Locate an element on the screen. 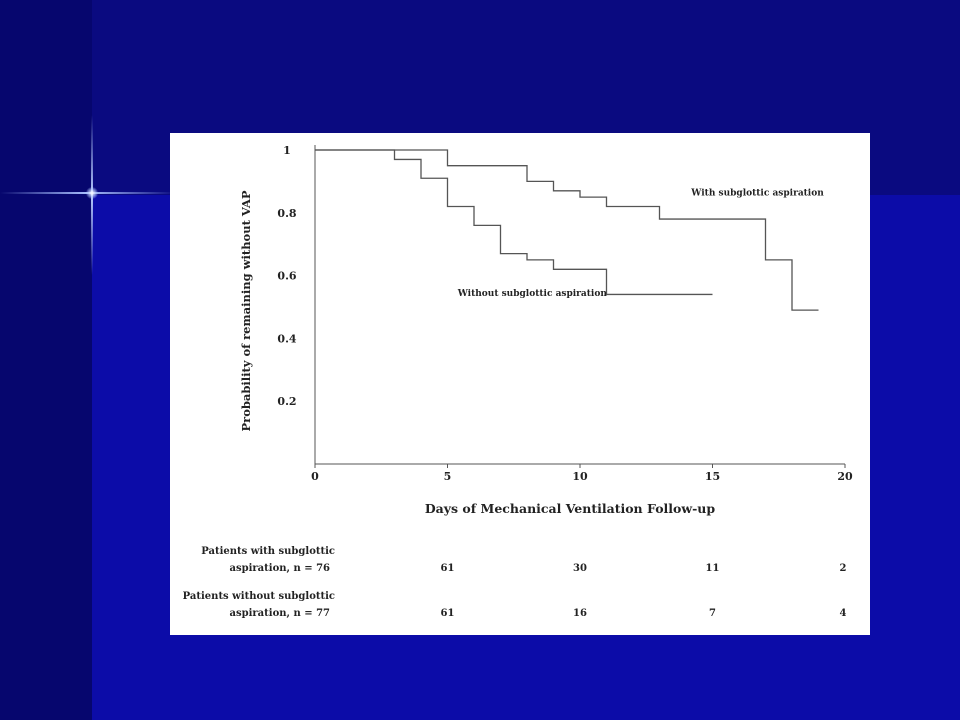  risk-value-0-0: 61 is located at coordinates (448, 568).